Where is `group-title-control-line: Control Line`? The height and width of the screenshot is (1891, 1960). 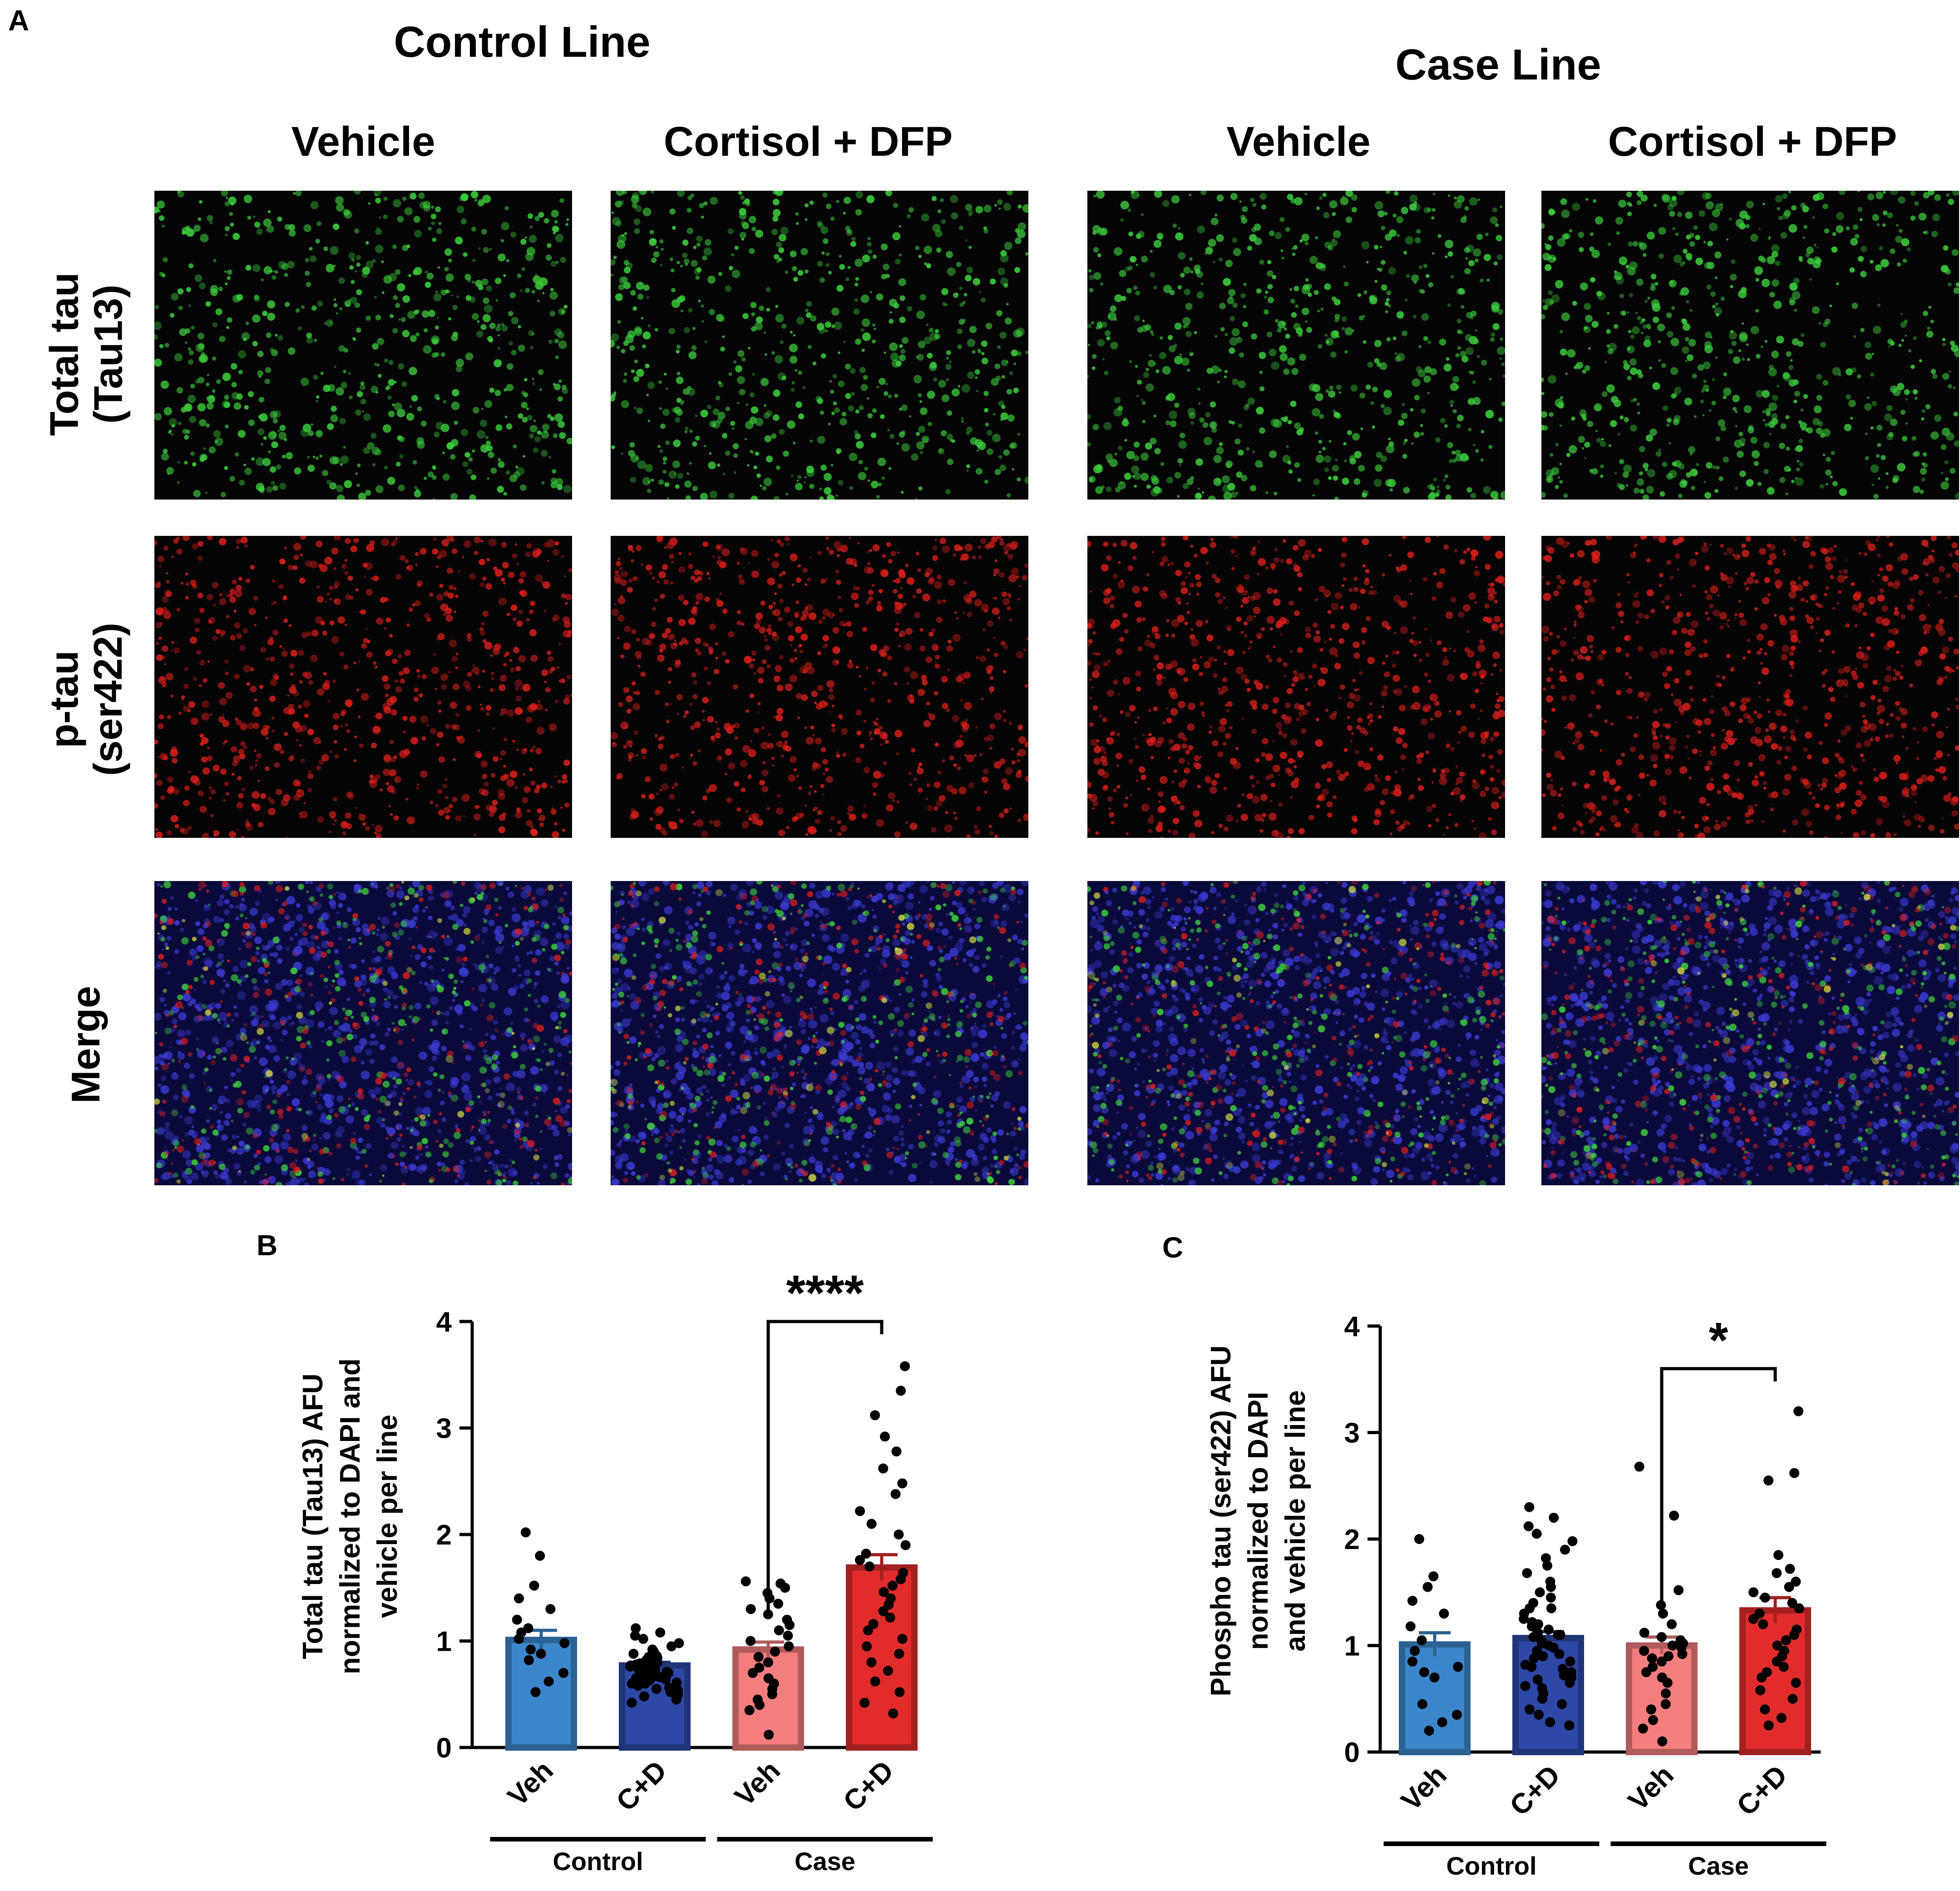
group-title-control-line: Control Line is located at coordinates (522, 42).